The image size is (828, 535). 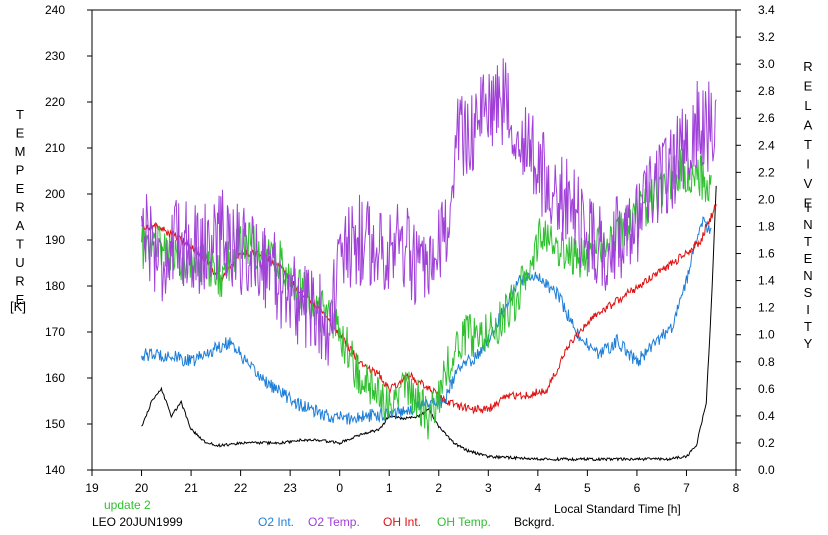 I want to click on y-right-tick-label: 2.8, so click(x=766, y=91).